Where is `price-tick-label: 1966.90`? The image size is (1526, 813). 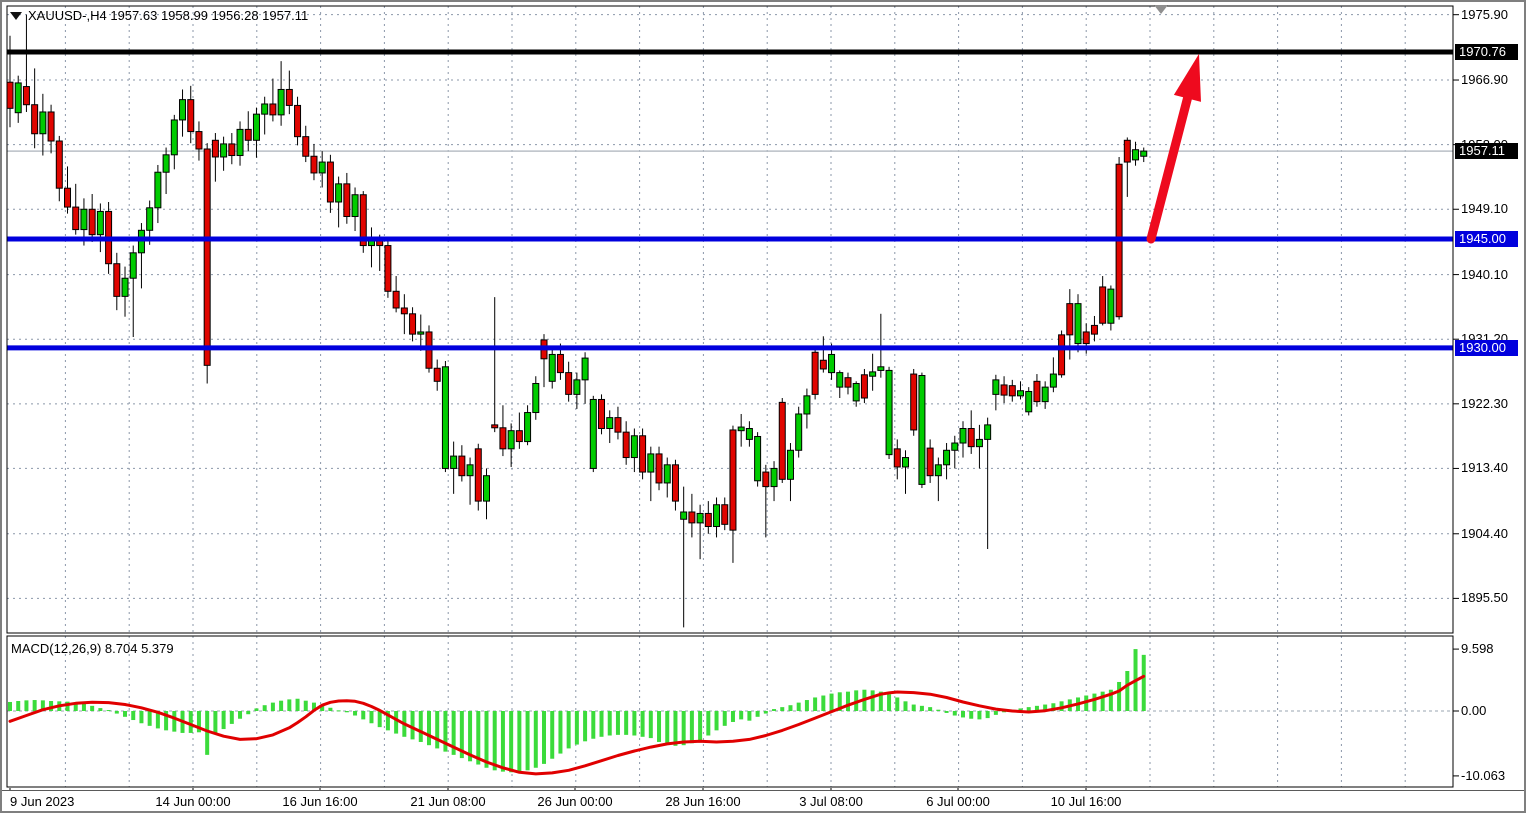
price-tick-label: 1966.90 is located at coordinates (1484, 80).